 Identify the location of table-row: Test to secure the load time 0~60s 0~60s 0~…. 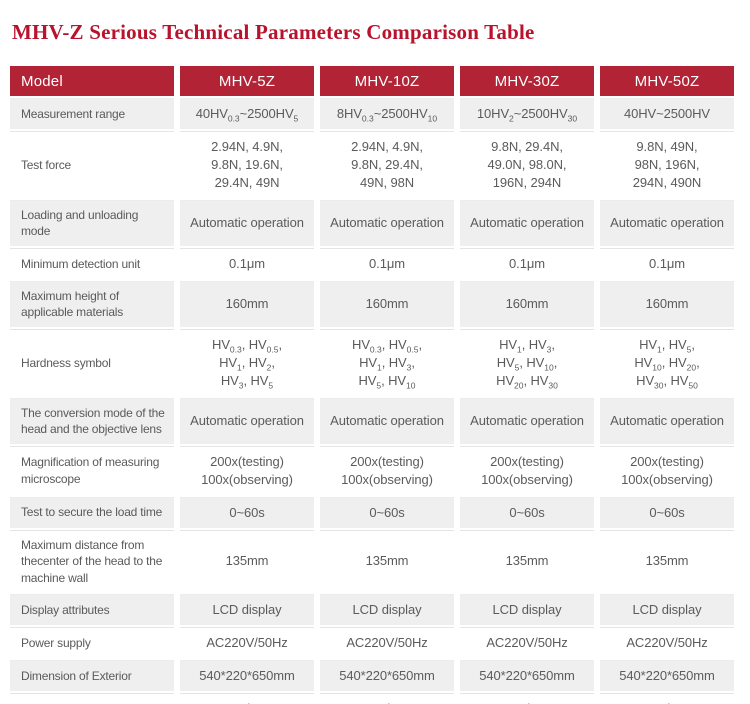
(372, 512).